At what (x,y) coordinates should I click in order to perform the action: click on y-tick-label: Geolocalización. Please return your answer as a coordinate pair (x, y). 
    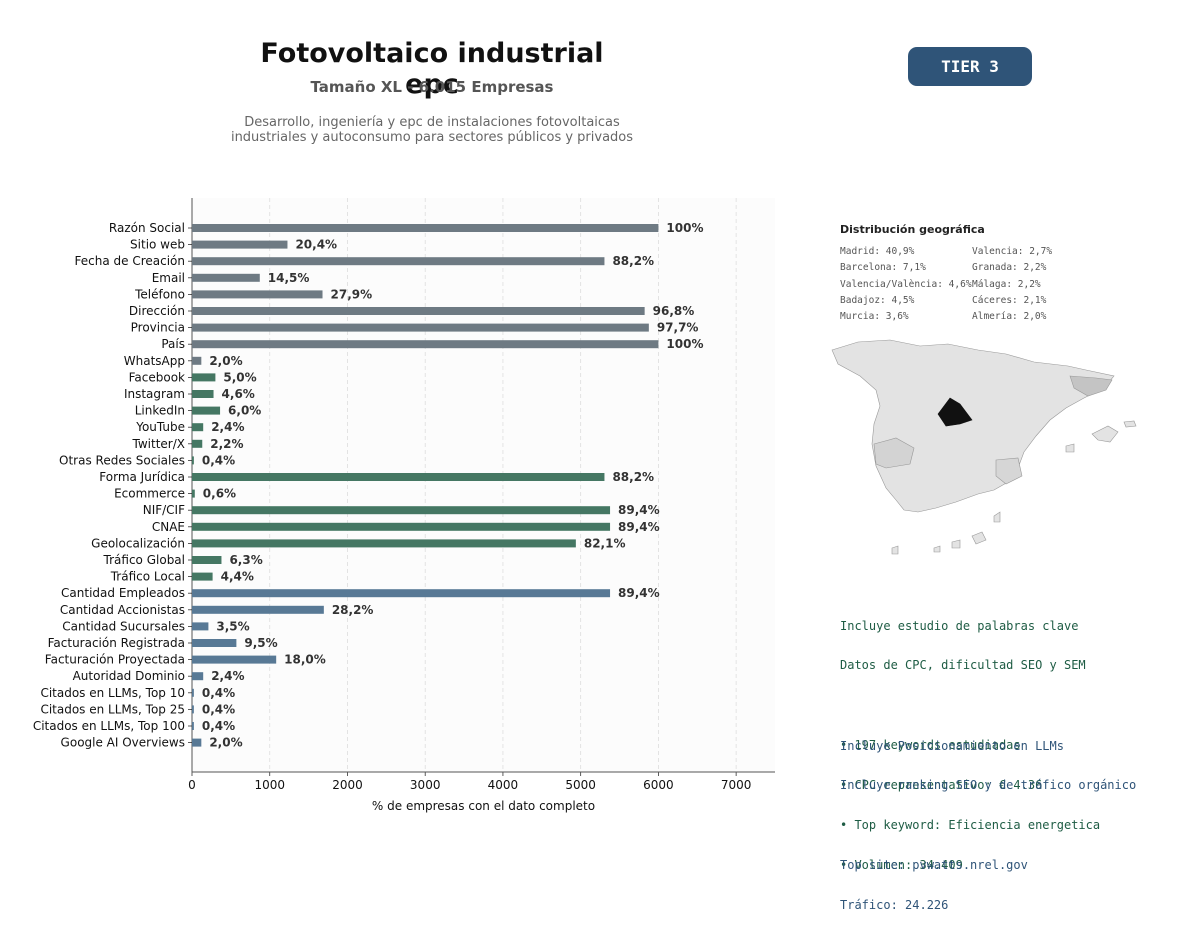
    Looking at the image, I should click on (138, 543).